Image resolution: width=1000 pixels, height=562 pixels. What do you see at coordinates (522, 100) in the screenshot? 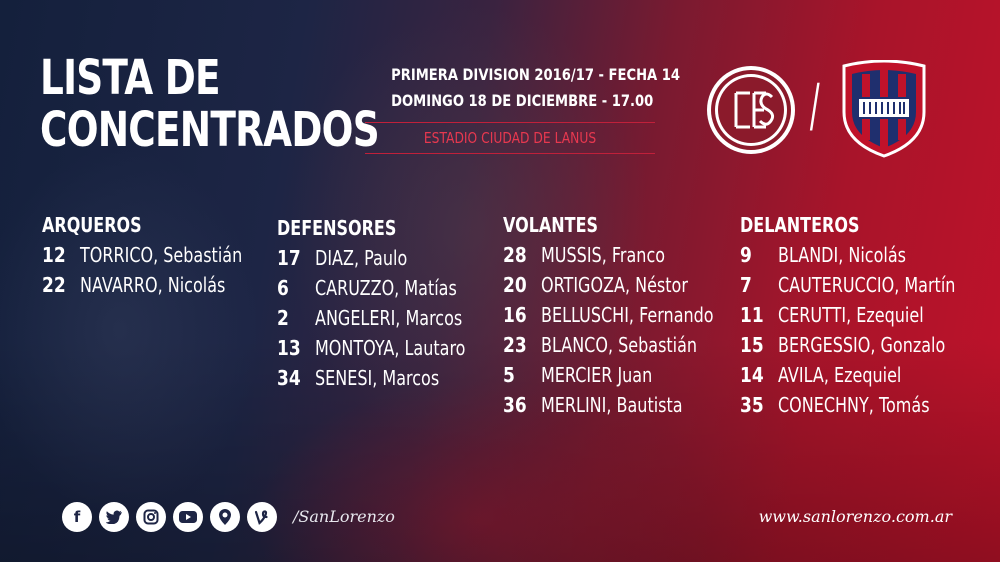
I see `match-date: DOMINGO 18 DE DICIEMBRE - 17.00` at bounding box center [522, 100].